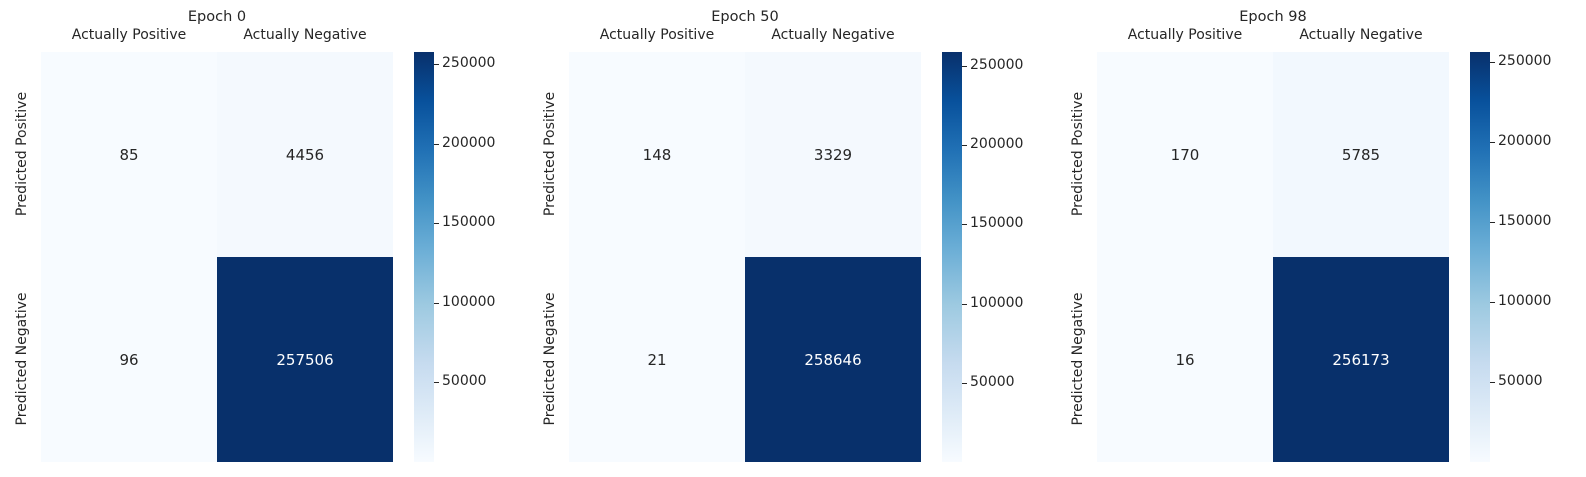 The width and height of the screenshot is (1586, 477). What do you see at coordinates (1185, 154) in the screenshot?
I see `heatmap-cell: 170` at bounding box center [1185, 154].